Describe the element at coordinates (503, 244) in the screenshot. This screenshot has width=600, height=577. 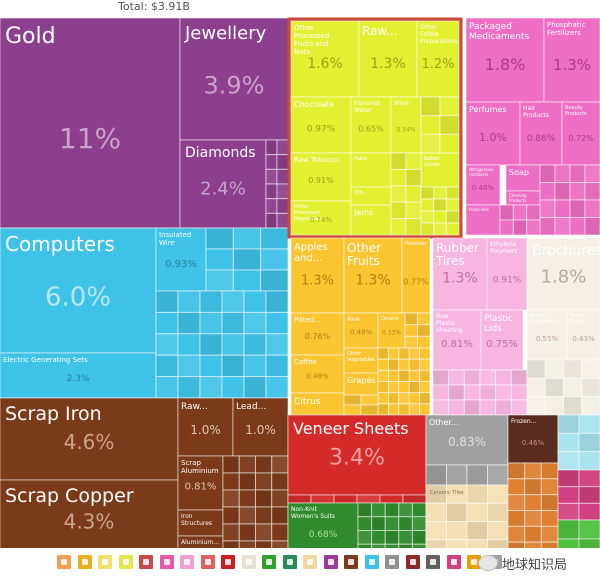
I see `cell-label: Ethylene` at that location.